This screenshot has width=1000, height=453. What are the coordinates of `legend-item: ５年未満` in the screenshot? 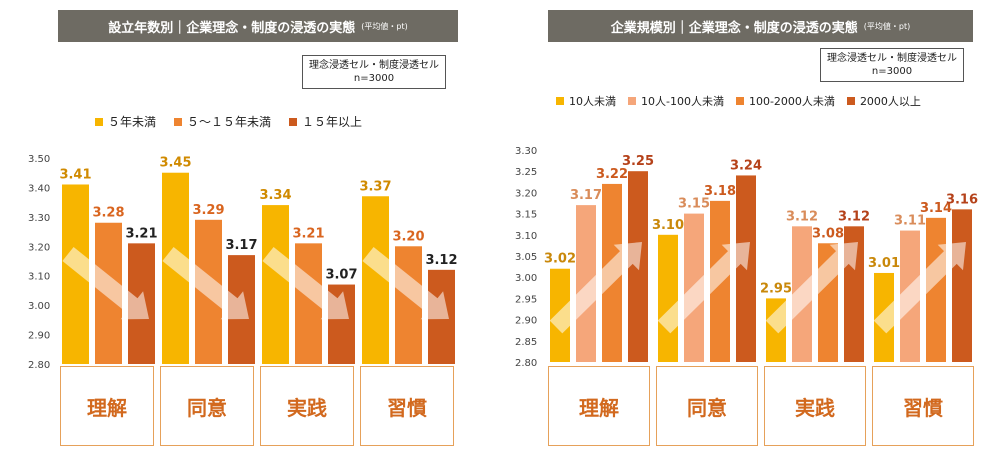 It's located at (125, 121).